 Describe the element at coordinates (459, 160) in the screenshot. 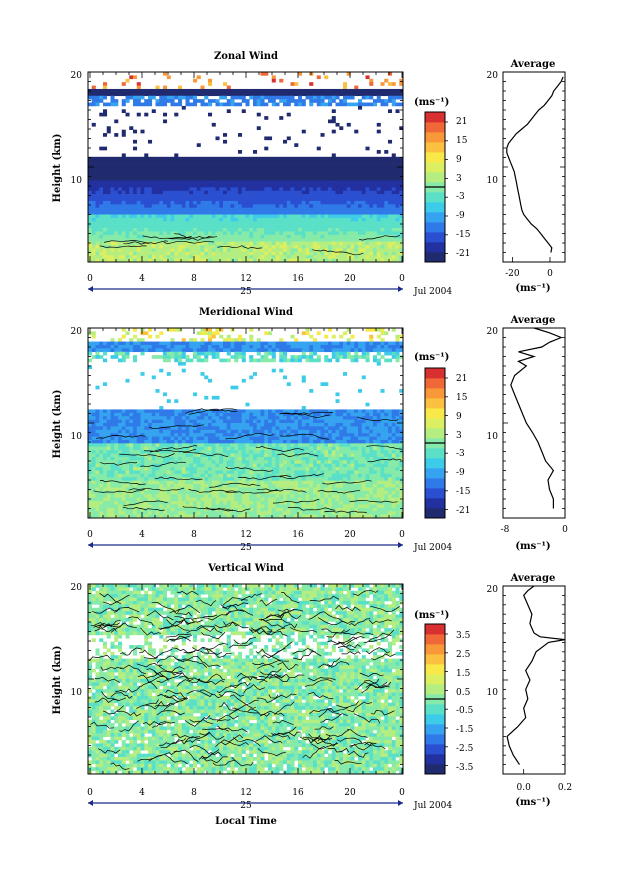

I see `colorbar-label: 9` at that location.